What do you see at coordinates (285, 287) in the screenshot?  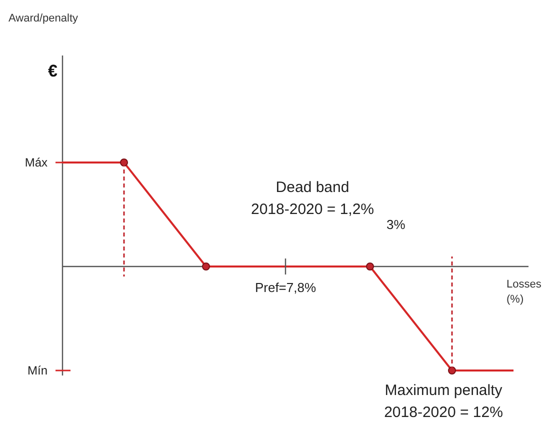 I see `annotation: Pref=7,8%` at bounding box center [285, 287].